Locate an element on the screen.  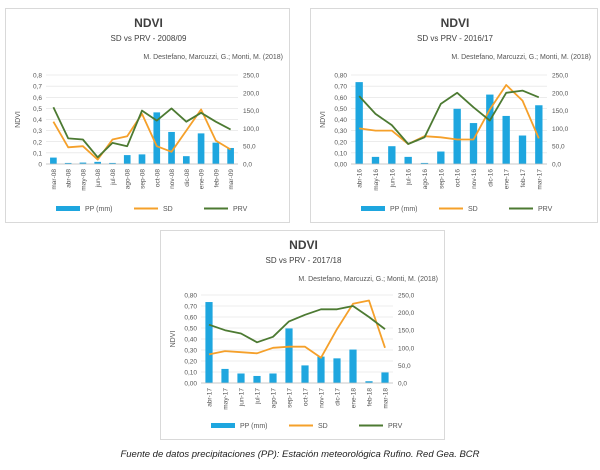
x-tick-label: oct-08 is located at coordinates (157, 178).